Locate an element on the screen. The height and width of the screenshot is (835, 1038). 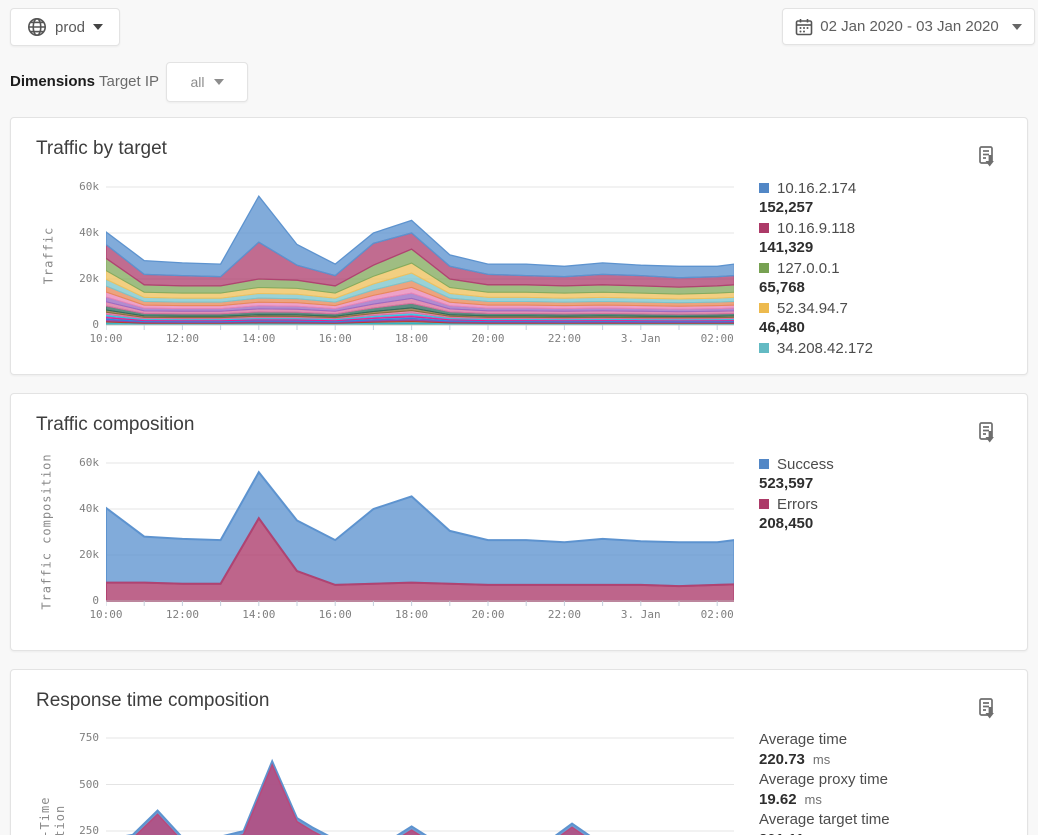
legend-label: Errors is located at coordinates (797, 504).